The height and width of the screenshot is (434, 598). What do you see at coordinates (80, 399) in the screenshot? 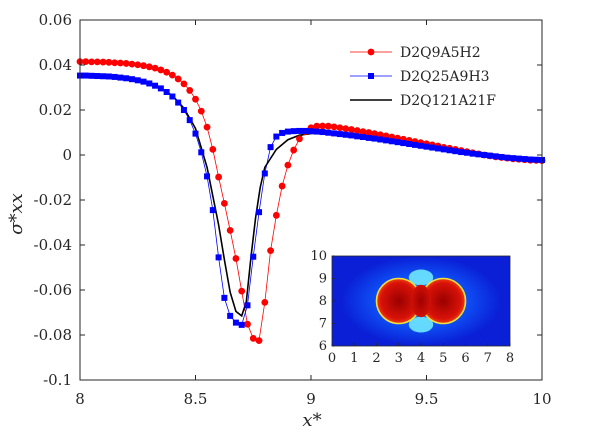
I see `x-tick-label: 8` at bounding box center [80, 399].